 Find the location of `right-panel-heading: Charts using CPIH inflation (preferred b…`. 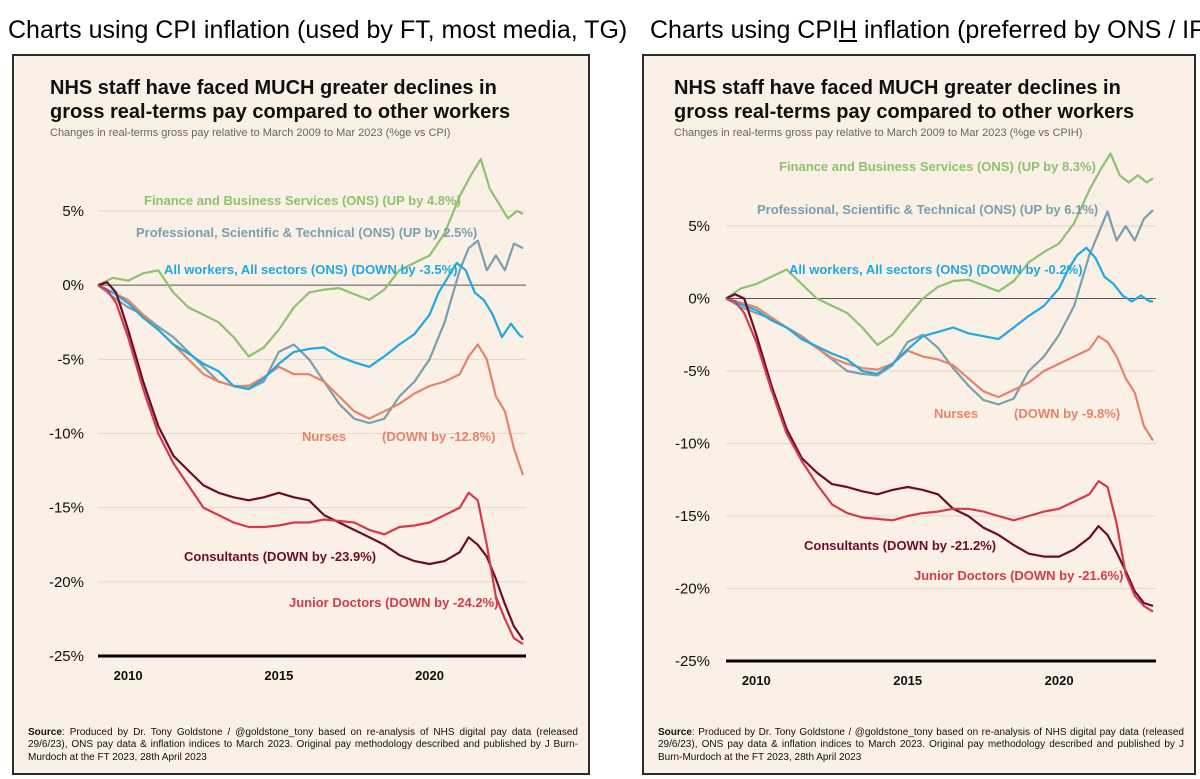

right-panel-heading: Charts using CPIH inflation (preferred b… is located at coordinates (925, 30).